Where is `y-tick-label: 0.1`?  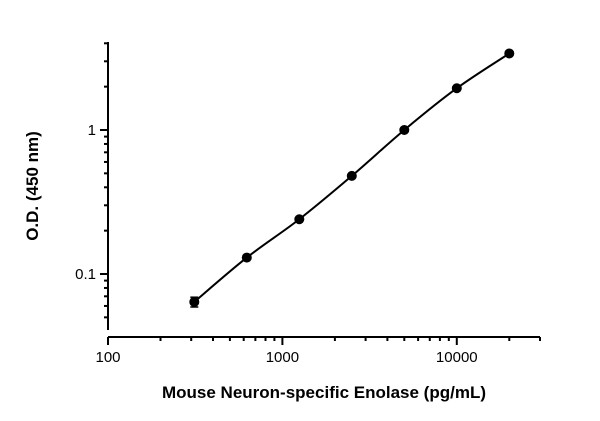 y-tick-label: 0.1 is located at coordinates (85, 274).